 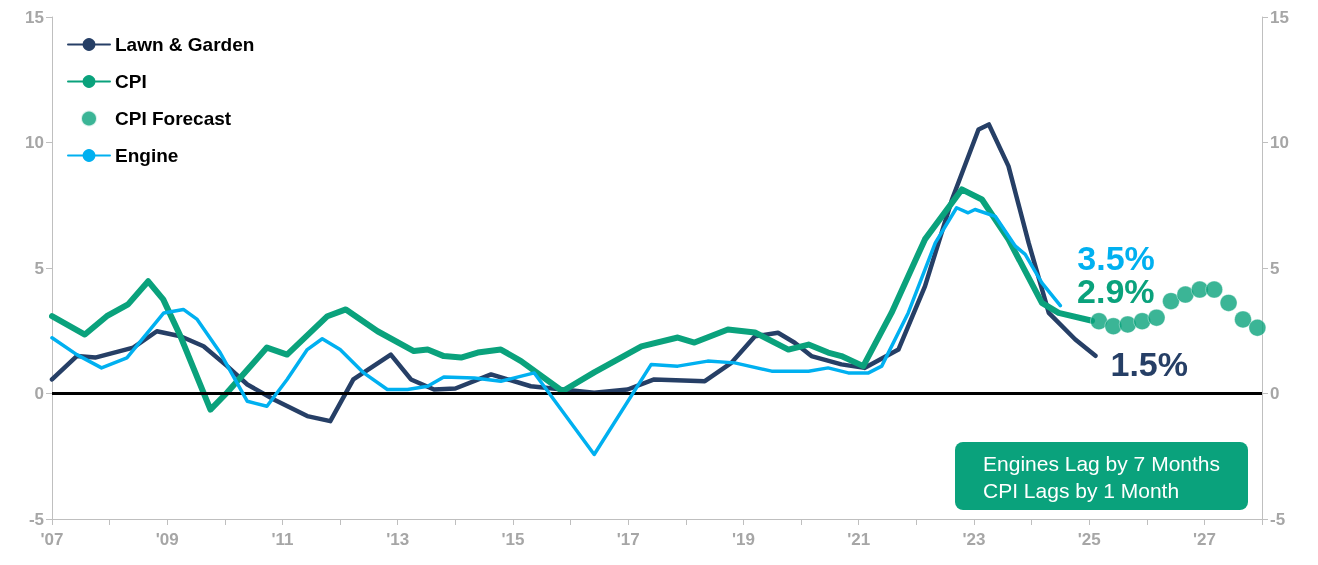 I want to click on x-tick-label: '21, so click(x=859, y=539).